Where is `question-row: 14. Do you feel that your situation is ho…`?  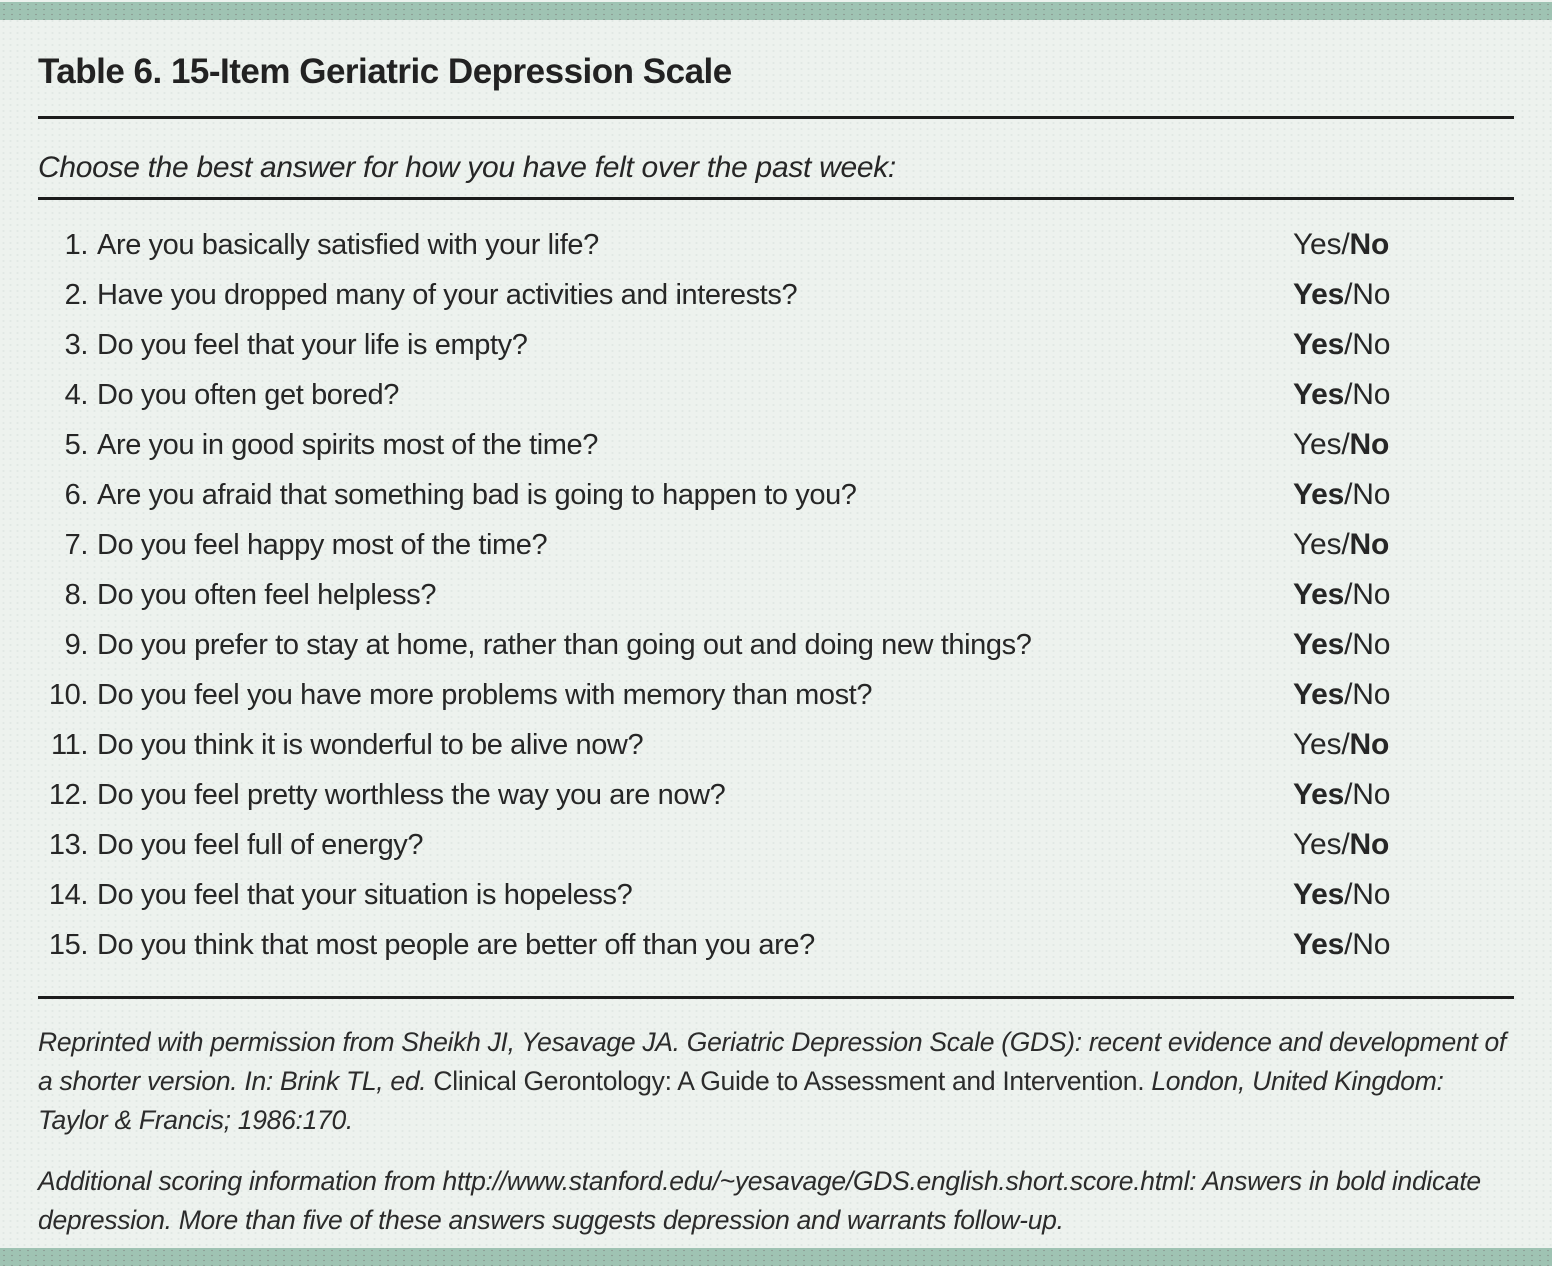 question-row: 14. Do you feel that your situation is ho… is located at coordinates (776, 895).